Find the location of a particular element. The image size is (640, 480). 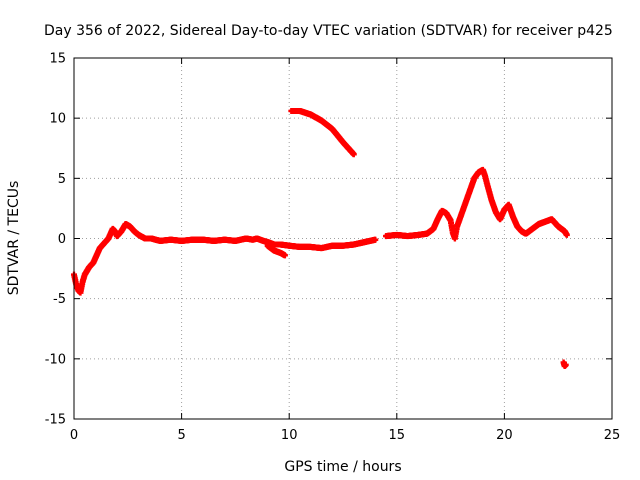

y-tick-label: 15 is located at coordinates (57, 59).